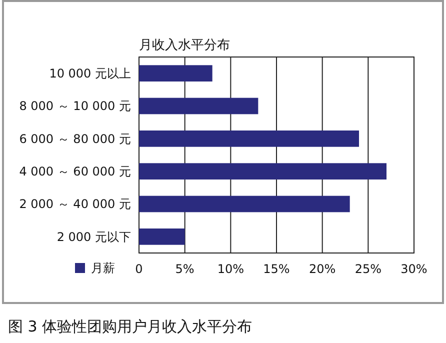  I want to click on x-tick-label: 5%, so click(184, 269).